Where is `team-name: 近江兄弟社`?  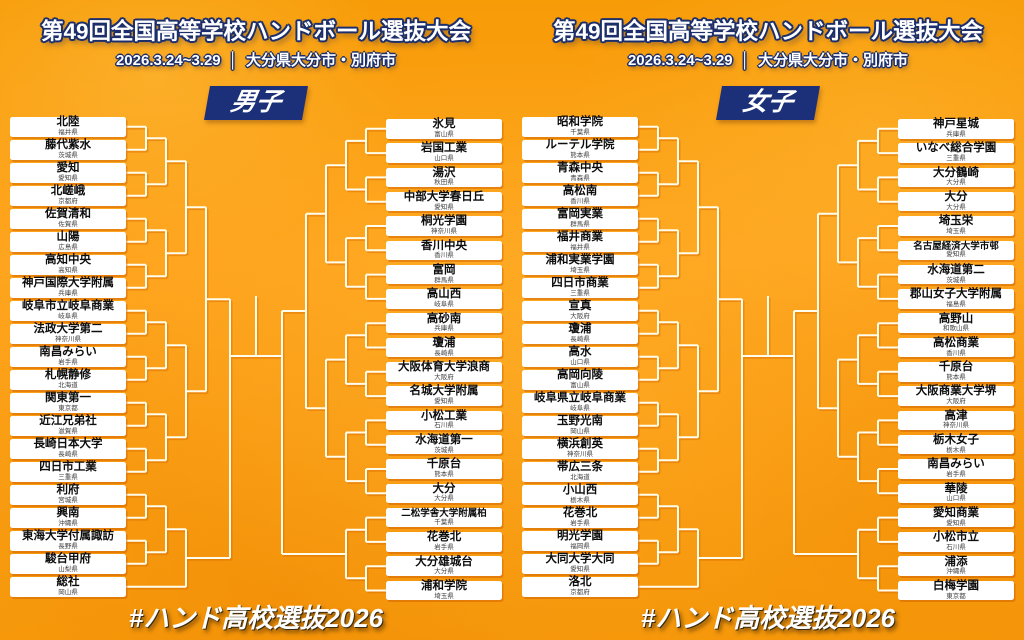
team-name: 近江兄弟社 is located at coordinates (68, 421).